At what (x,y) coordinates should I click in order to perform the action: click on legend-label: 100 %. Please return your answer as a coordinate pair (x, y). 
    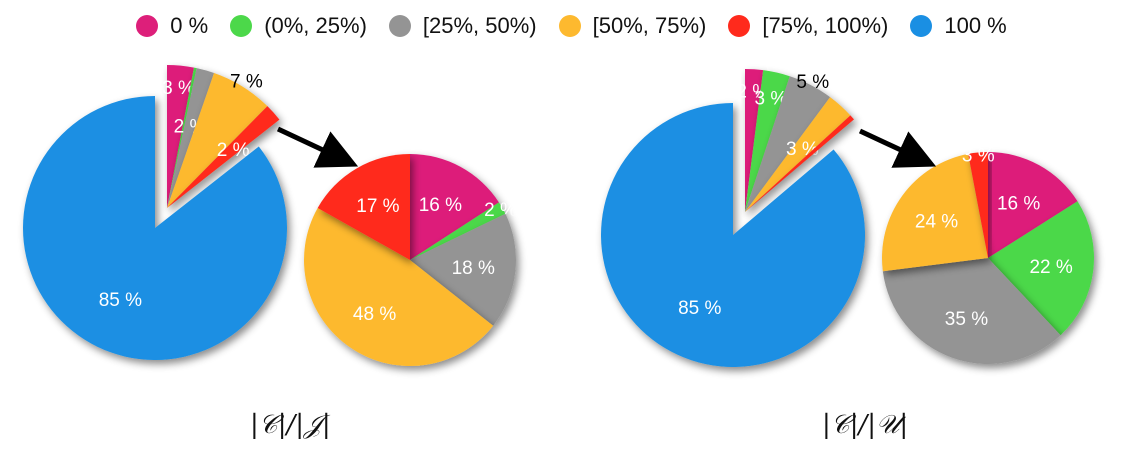
    Looking at the image, I should click on (975, 25).